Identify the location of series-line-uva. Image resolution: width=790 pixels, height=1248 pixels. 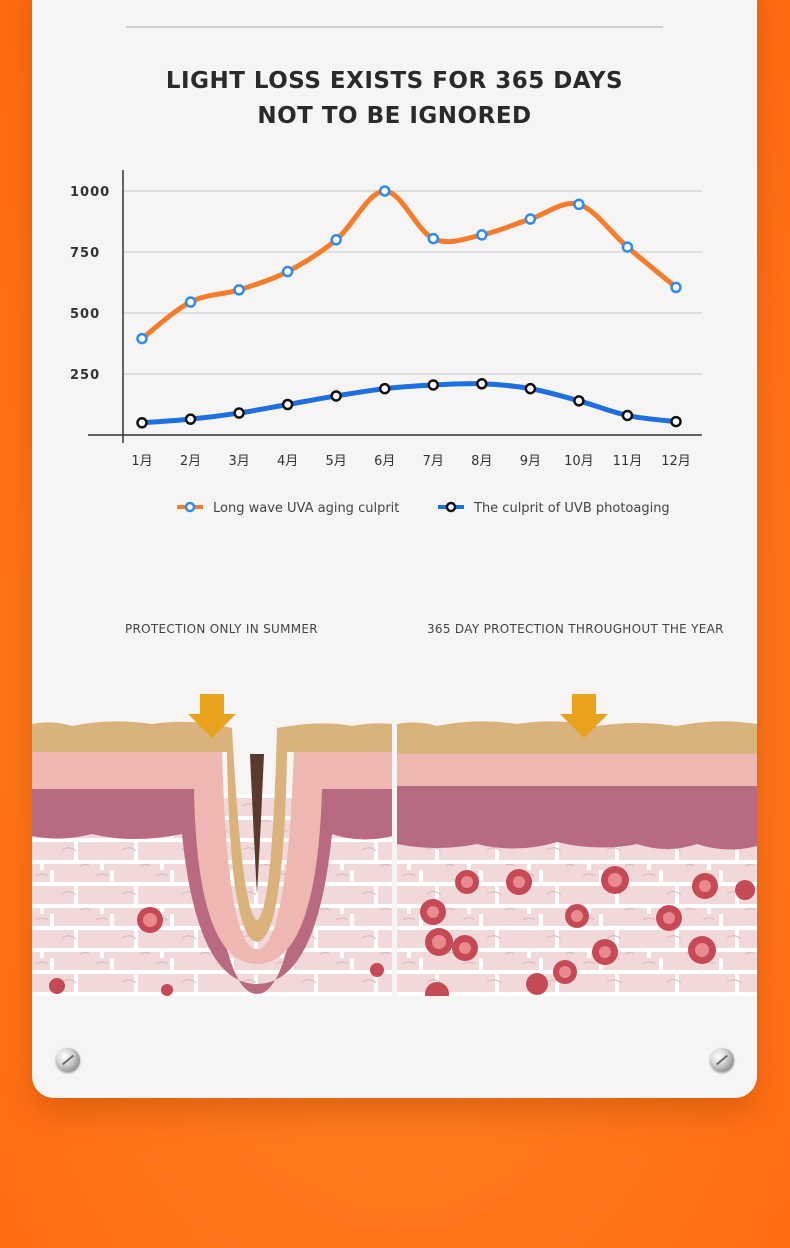
(409, 265).